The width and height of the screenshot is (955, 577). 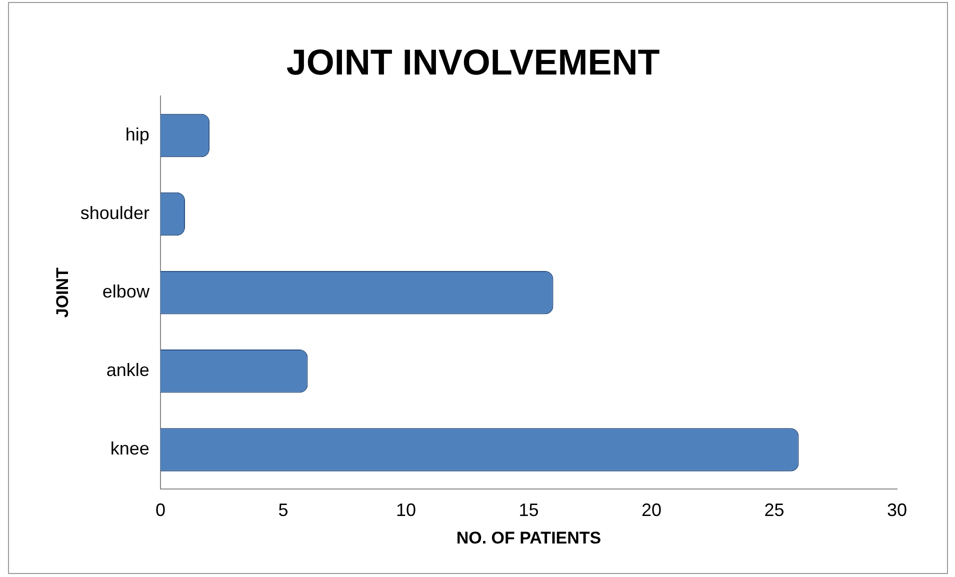 What do you see at coordinates (130, 448) in the screenshot?
I see `y-tick-label: knee` at bounding box center [130, 448].